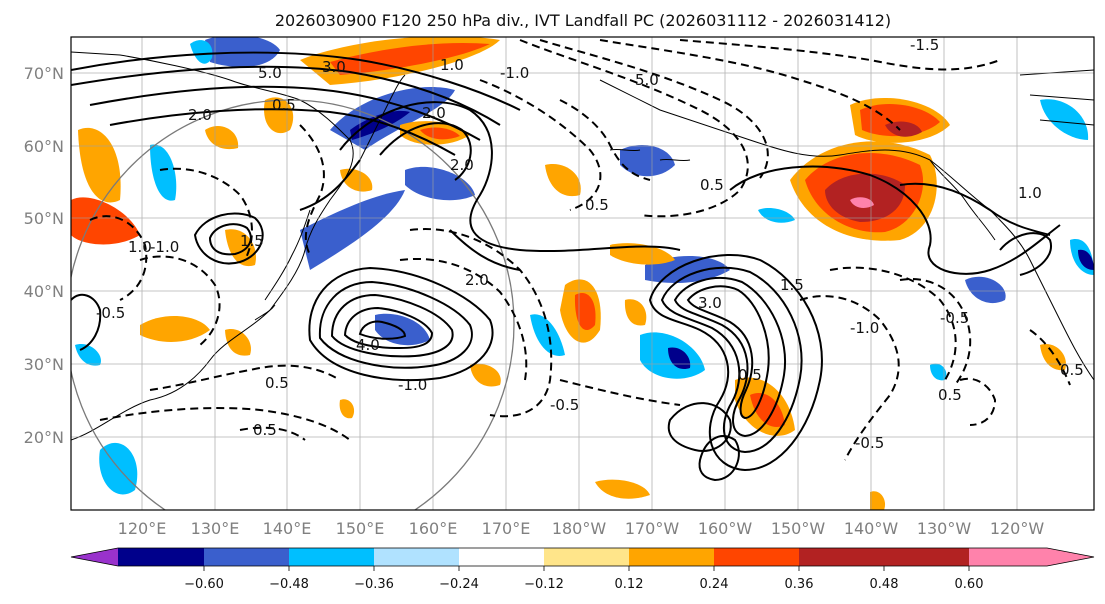 The height and width of the screenshot is (604, 1105). I want to click on coastline-bc, so click(962, 200).